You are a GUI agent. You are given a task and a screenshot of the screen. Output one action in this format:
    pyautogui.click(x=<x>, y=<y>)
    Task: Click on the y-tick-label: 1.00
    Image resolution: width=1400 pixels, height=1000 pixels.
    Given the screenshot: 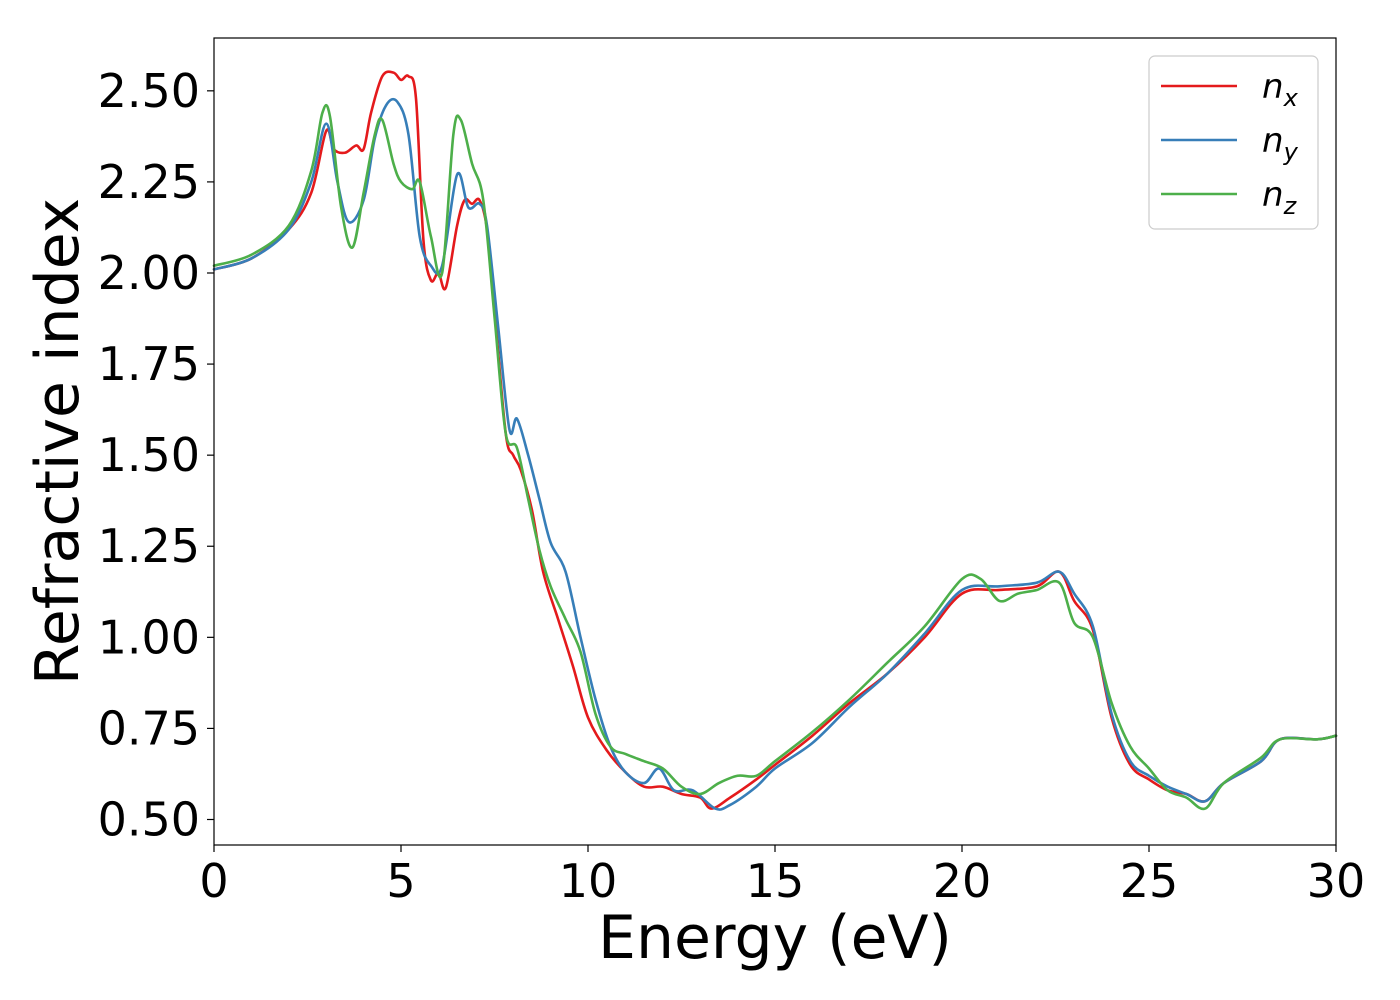 What is the action you would take?
    pyautogui.click(x=149, y=637)
    